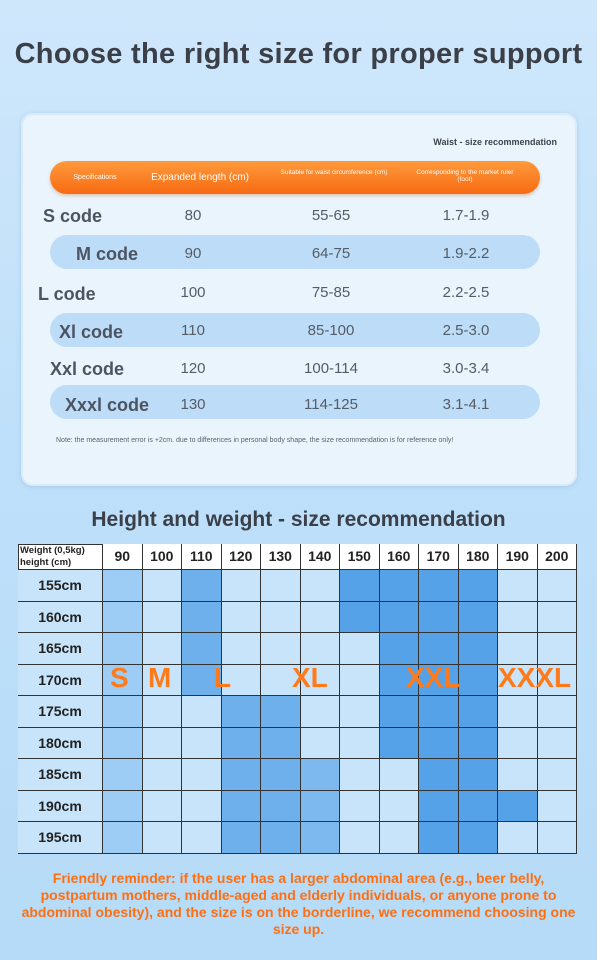 The width and height of the screenshot is (597, 960). What do you see at coordinates (331, 368) in the screenshot?
I see `waist-range-value: 100-114` at bounding box center [331, 368].